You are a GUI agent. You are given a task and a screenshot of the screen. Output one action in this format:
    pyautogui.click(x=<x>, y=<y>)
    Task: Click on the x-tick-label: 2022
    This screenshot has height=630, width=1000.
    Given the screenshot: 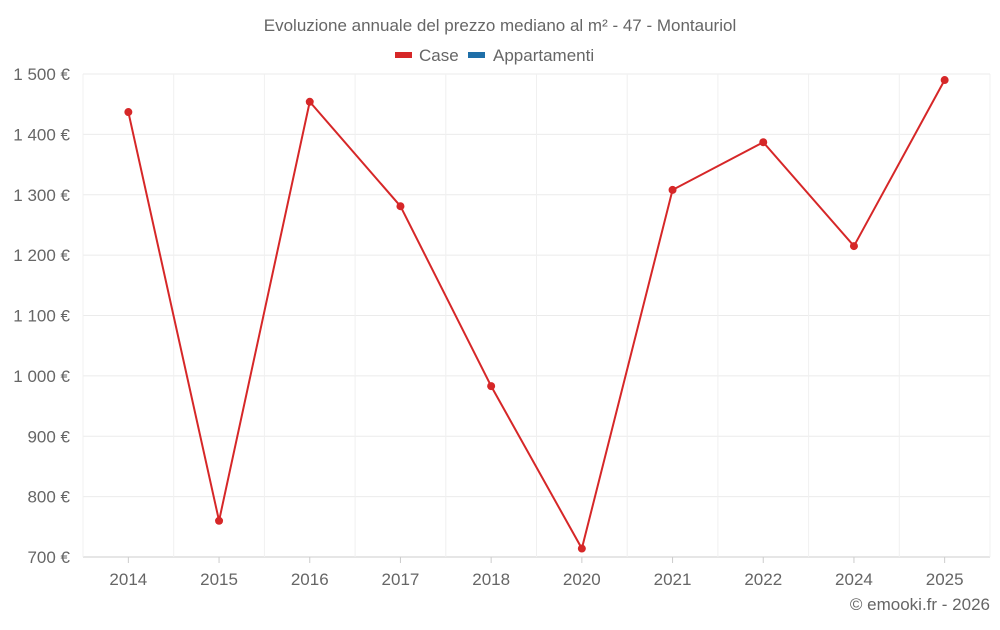 What is the action you would take?
    pyautogui.click(x=763, y=579)
    